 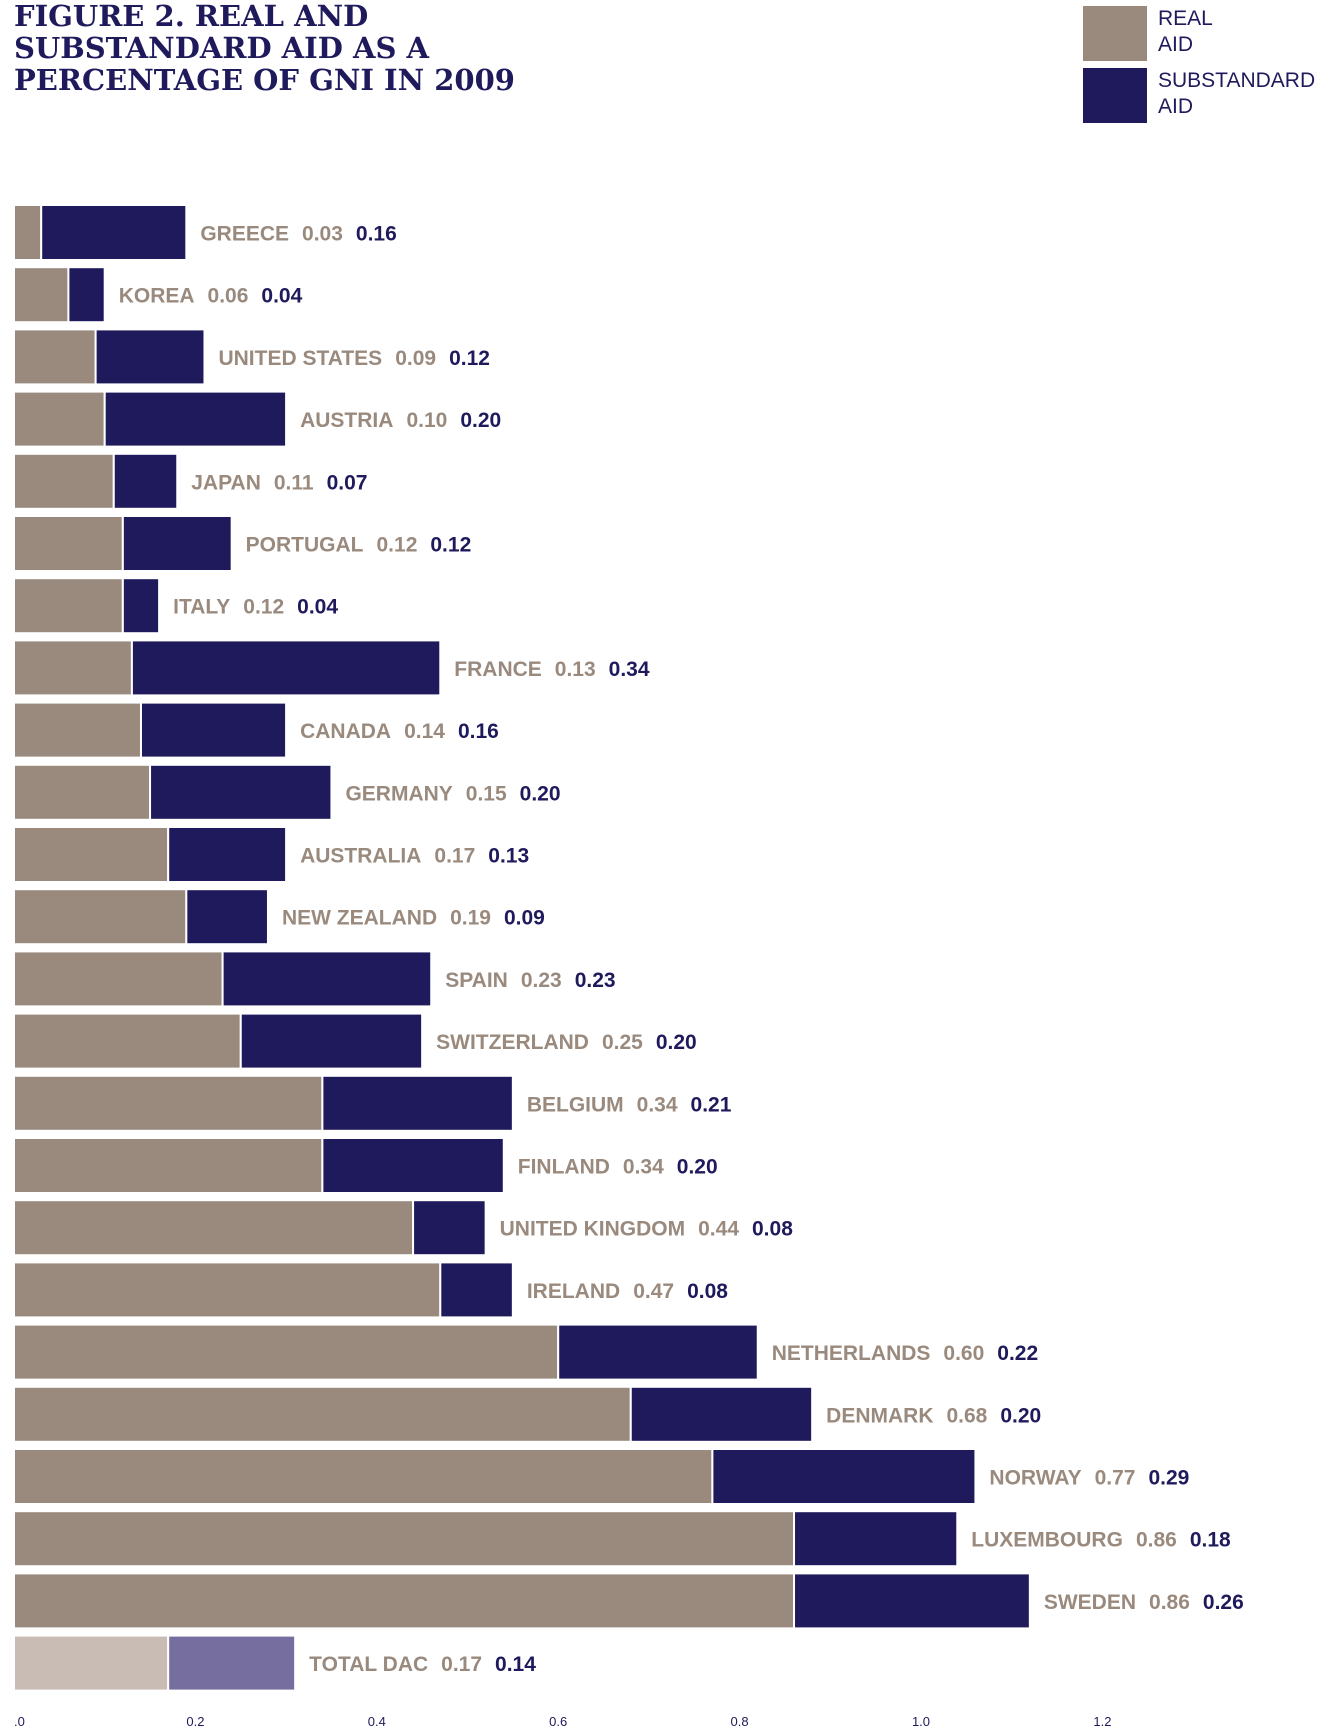 What do you see at coordinates (415, 358) in the screenshot?
I see `value-label-real-united-states: 0.09` at bounding box center [415, 358].